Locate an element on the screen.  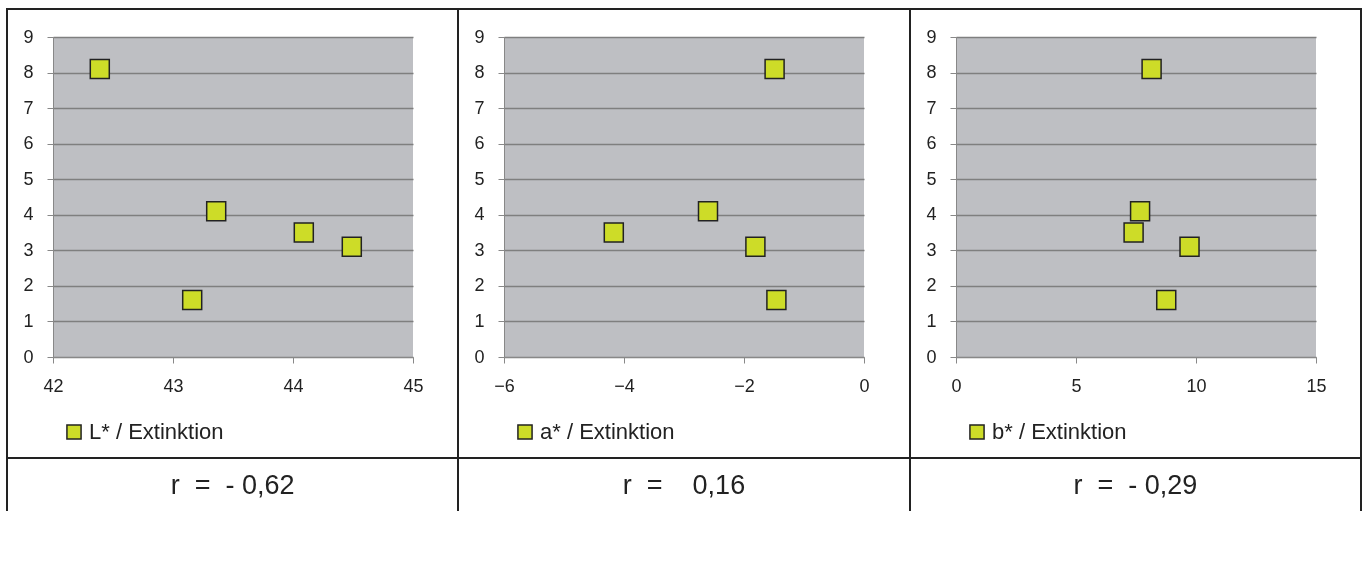
x-tick-label: 10 is located at coordinates (1196, 385).